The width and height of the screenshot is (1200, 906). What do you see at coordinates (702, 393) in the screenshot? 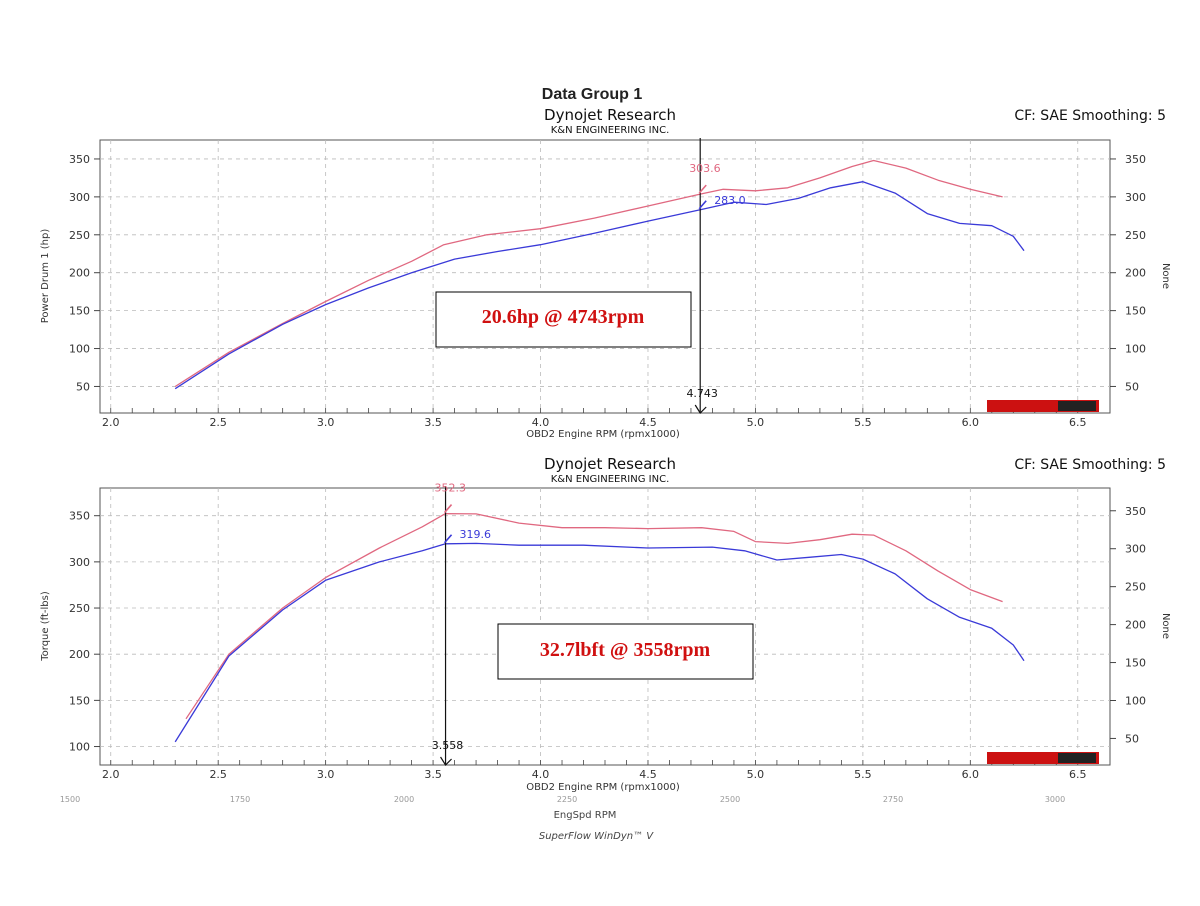
I see `power-cursor-label: 4.743` at bounding box center [702, 393].